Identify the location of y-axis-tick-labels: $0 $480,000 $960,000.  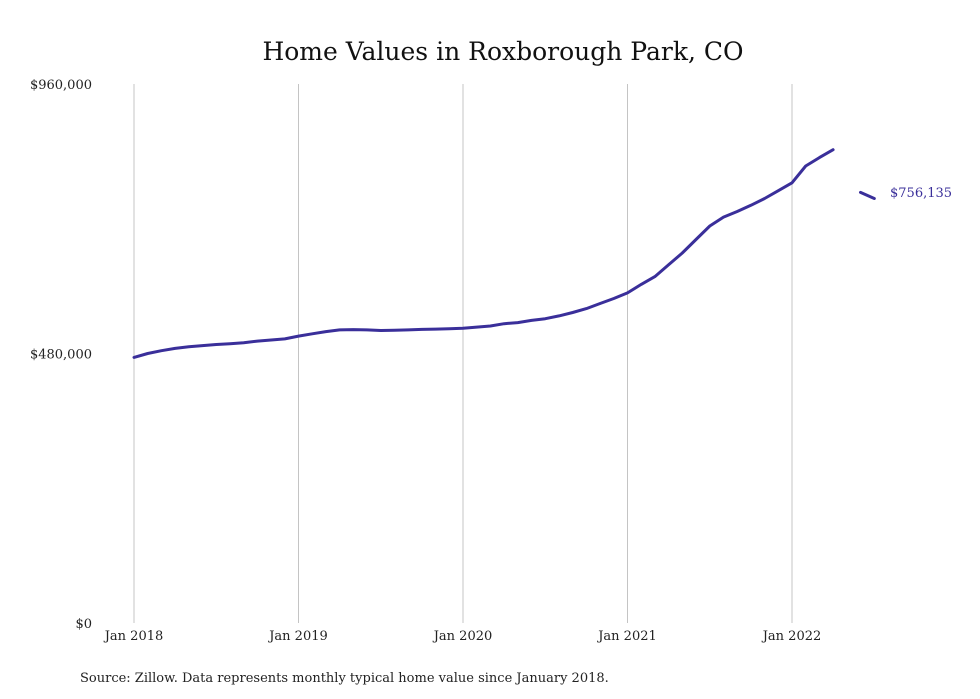
(61, 355).